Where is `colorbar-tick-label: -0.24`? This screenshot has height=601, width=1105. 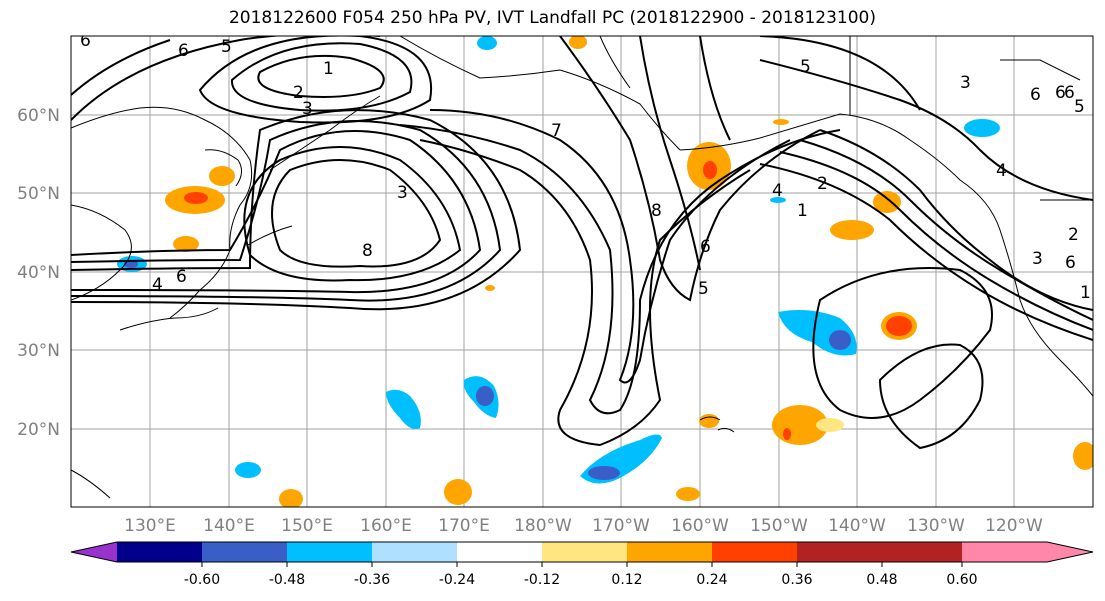
colorbar-tick-label: -0.24 is located at coordinates (457, 580).